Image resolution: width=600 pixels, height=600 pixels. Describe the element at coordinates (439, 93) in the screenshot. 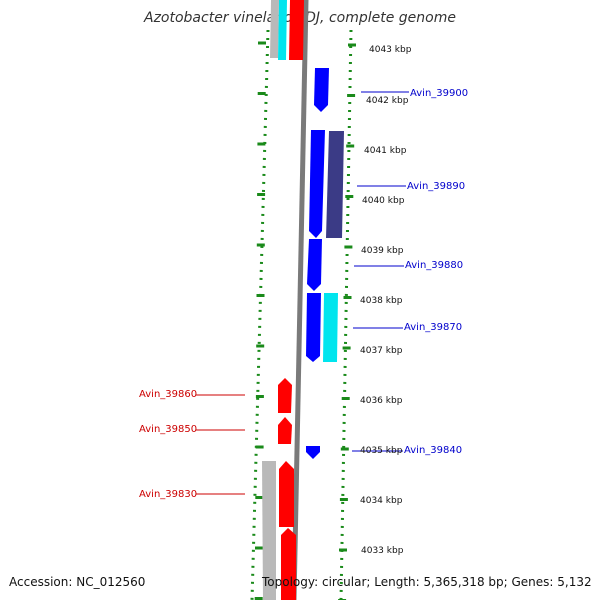

I see `gene-label: Avin_39900` at that location.